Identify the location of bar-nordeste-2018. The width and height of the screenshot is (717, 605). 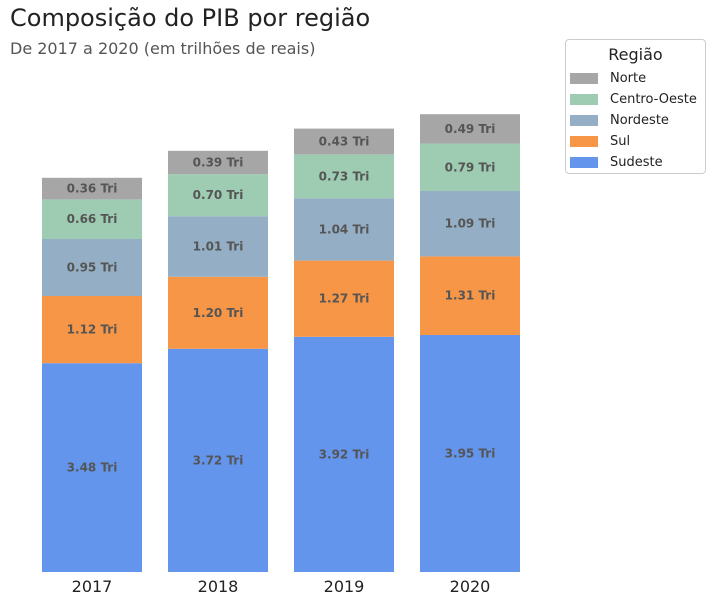
(218, 246).